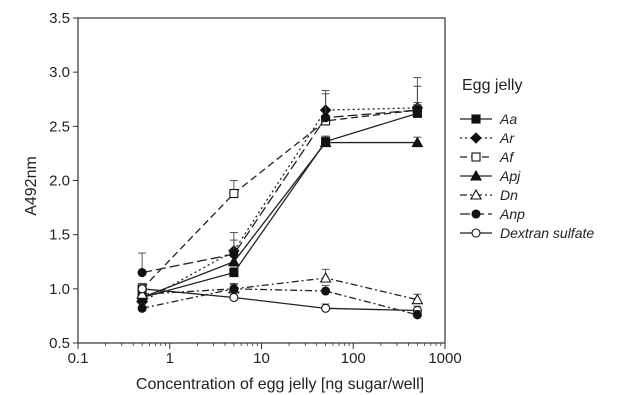 The height and width of the screenshot is (395, 623). I want to click on legend-entry: Aa, so click(488, 119).